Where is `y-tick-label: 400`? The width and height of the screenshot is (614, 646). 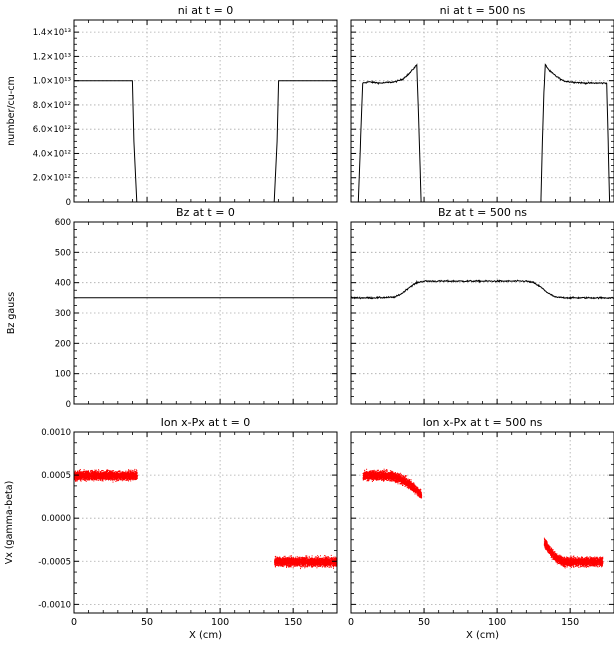
y-tick-label: 400 is located at coordinates (63, 284).